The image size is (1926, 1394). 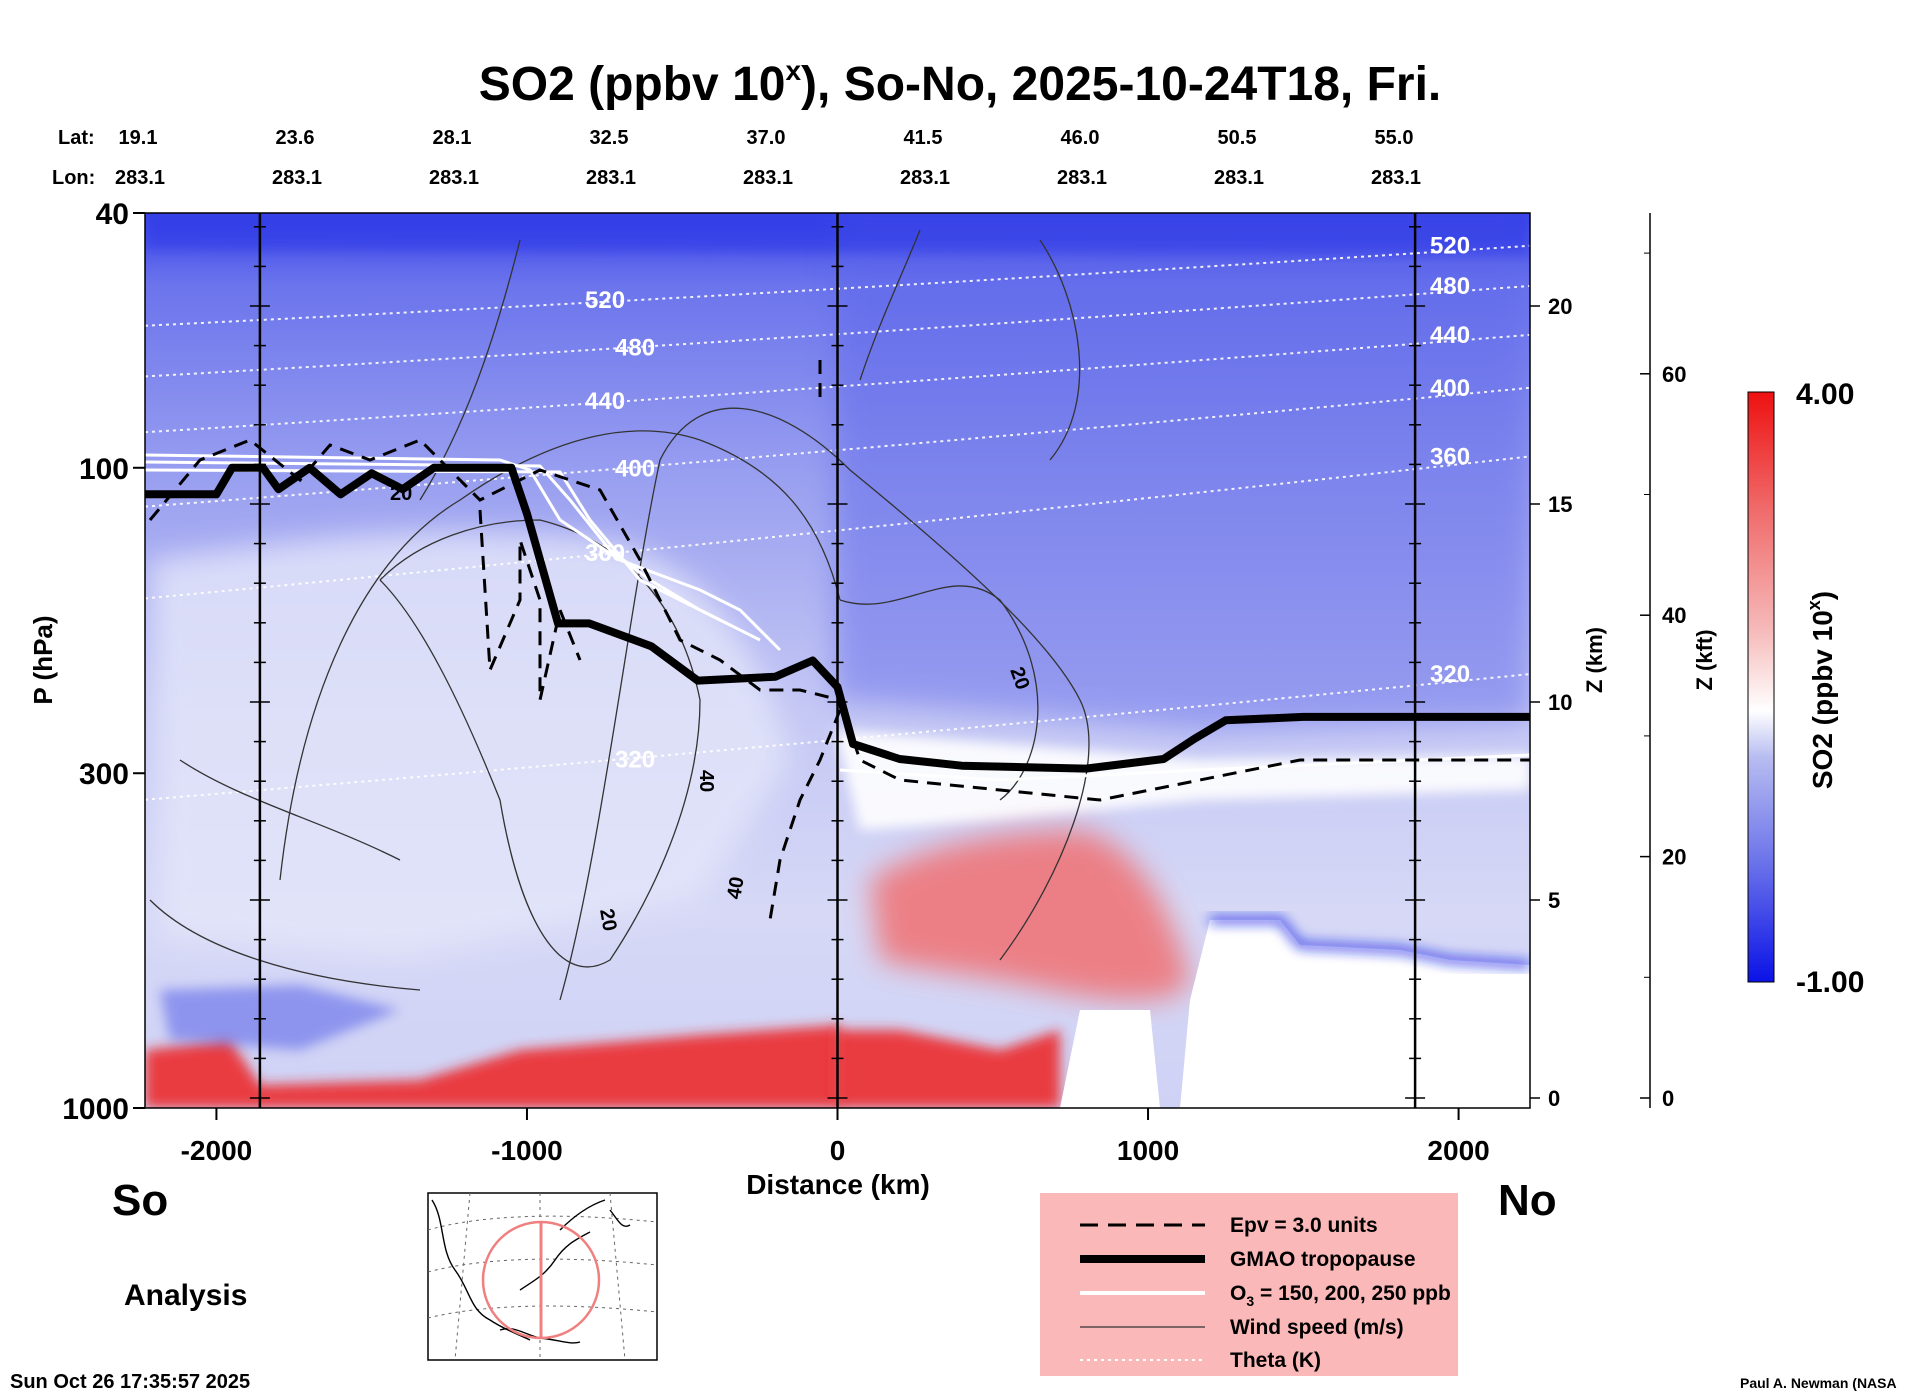 What do you see at coordinates (138, 138) in the screenshot?
I see `lat-tick-label: 19.1` at bounding box center [138, 138].